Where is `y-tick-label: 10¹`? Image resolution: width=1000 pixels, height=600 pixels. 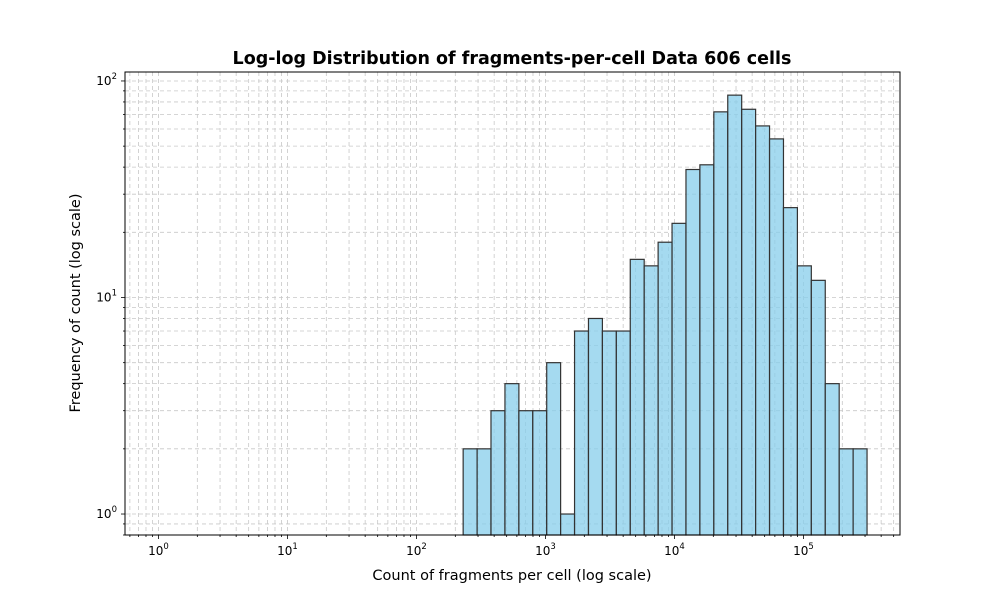
y-tick-label: 10¹ is located at coordinates (106, 296).